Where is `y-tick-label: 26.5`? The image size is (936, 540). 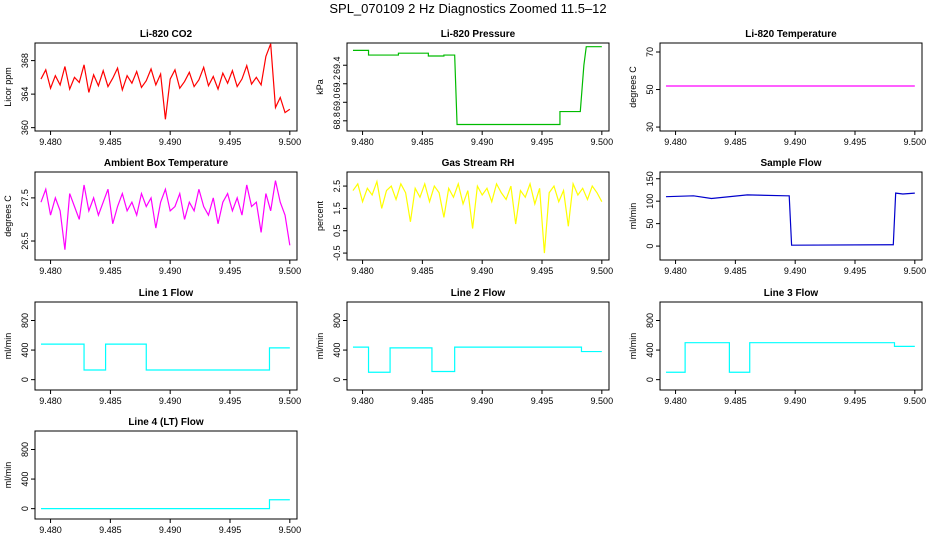
y-tick-label: 26.5 is located at coordinates (25, 241).